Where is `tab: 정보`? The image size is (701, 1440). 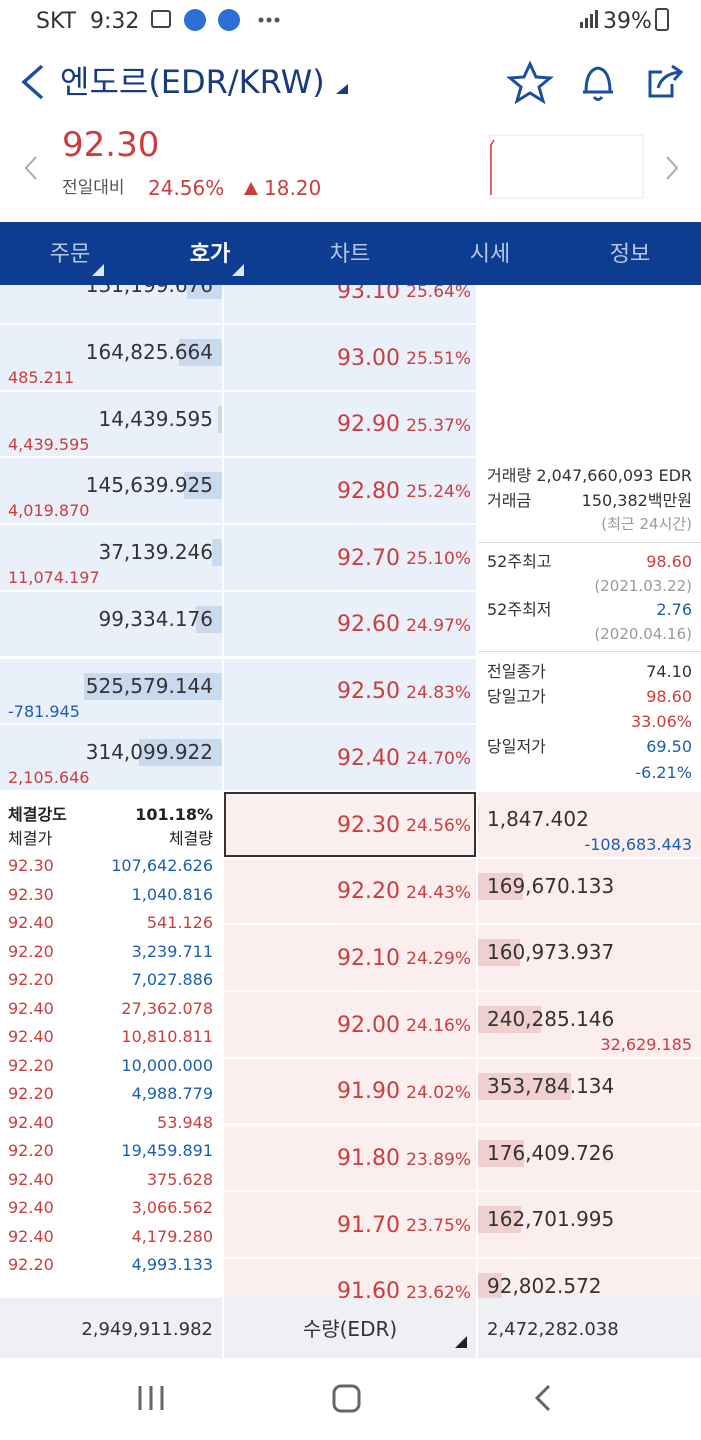 tab: 정보 is located at coordinates (630, 254).